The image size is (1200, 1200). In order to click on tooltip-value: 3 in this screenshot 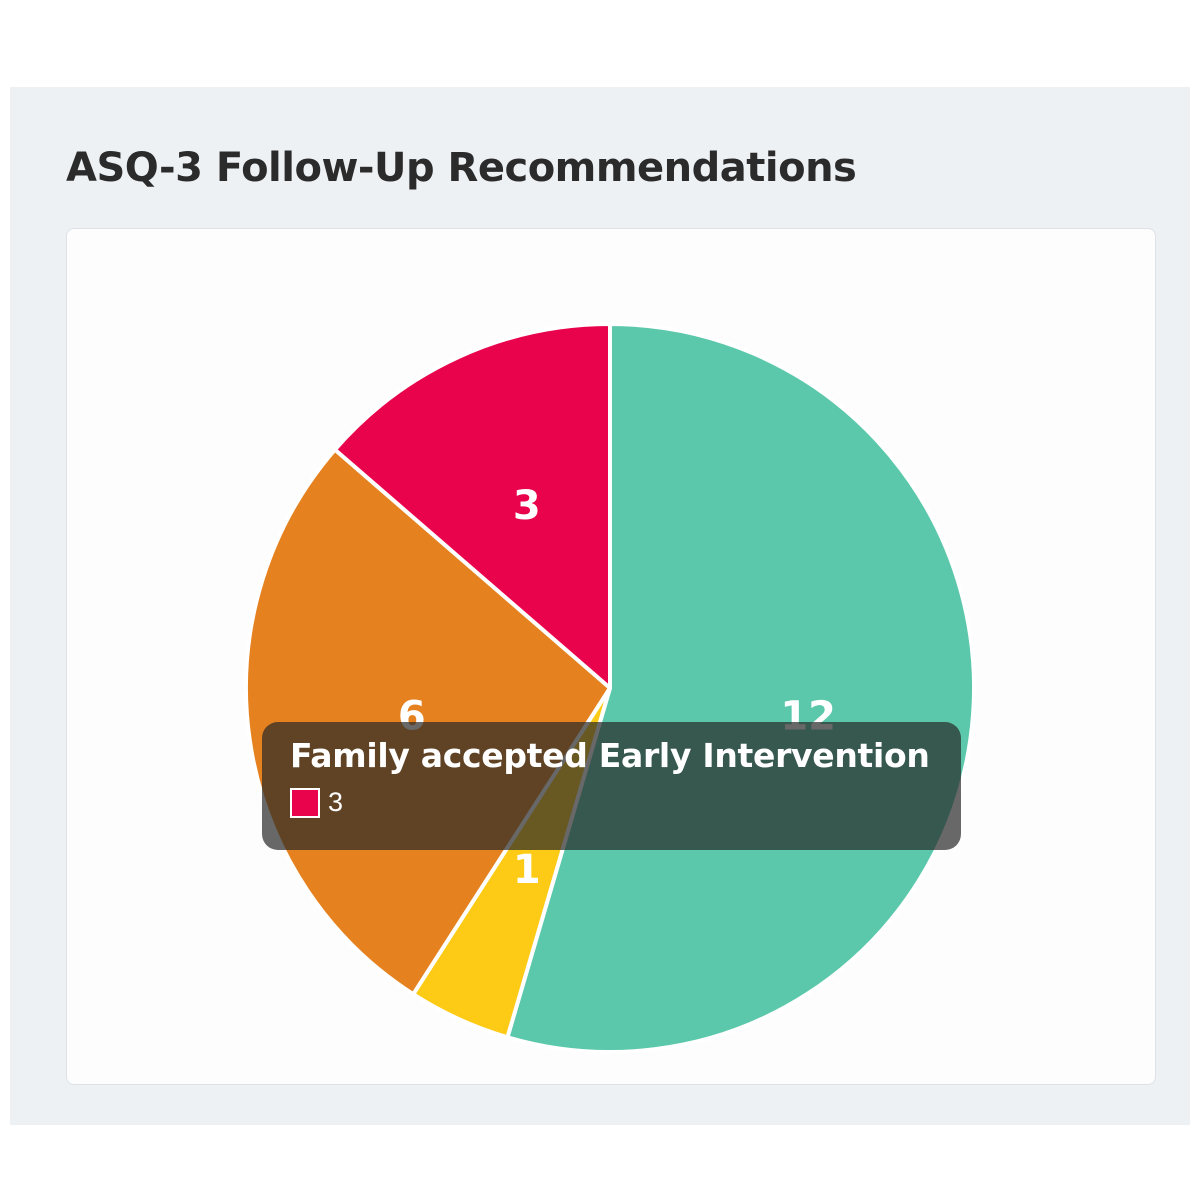, I will do `click(336, 802)`.